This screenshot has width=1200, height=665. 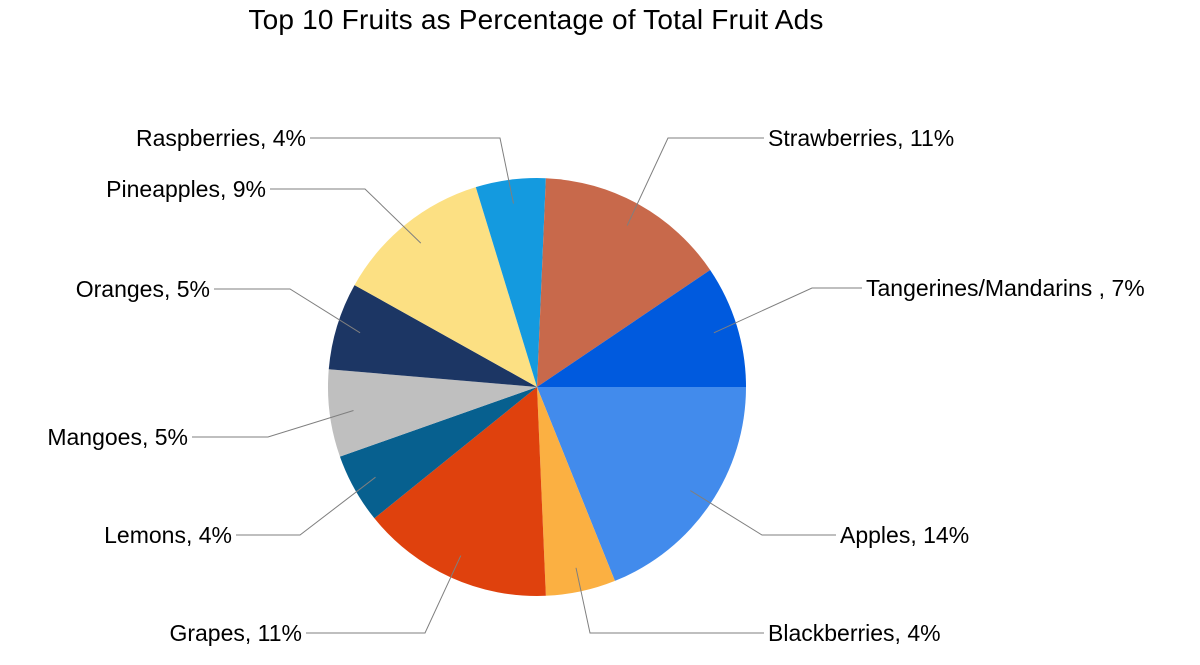 What do you see at coordinates (432, 413) in the screenshot?
I see `pie-slice-mangoes` at bounding box center [432, 413].